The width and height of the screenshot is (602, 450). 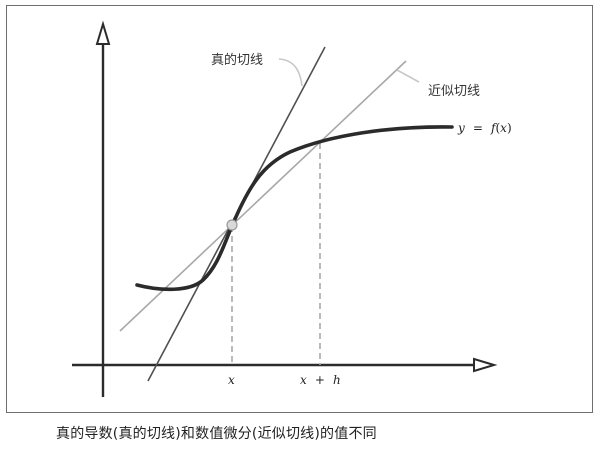 I want to click on true-tangent-leader, so click(x=290, y=72).